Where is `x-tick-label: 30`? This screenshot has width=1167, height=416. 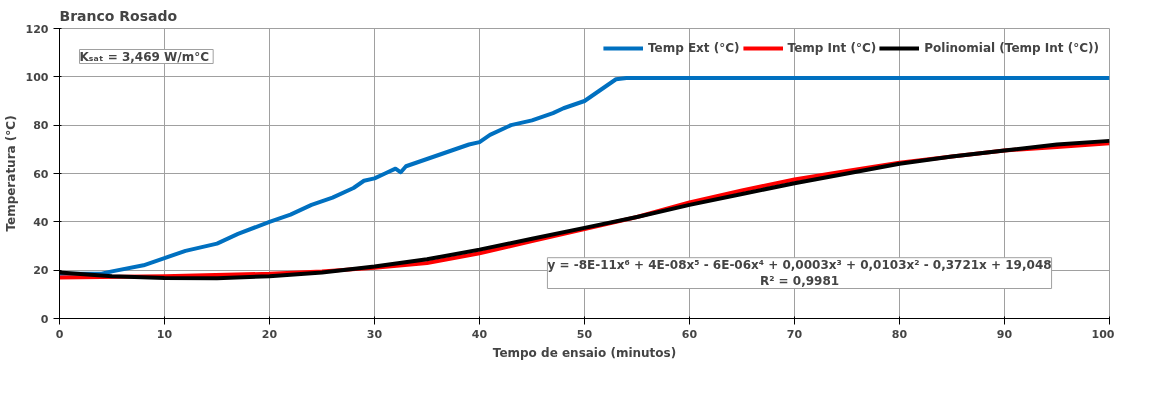 x-tick-label: 30 is located at coordinates (374, 334).